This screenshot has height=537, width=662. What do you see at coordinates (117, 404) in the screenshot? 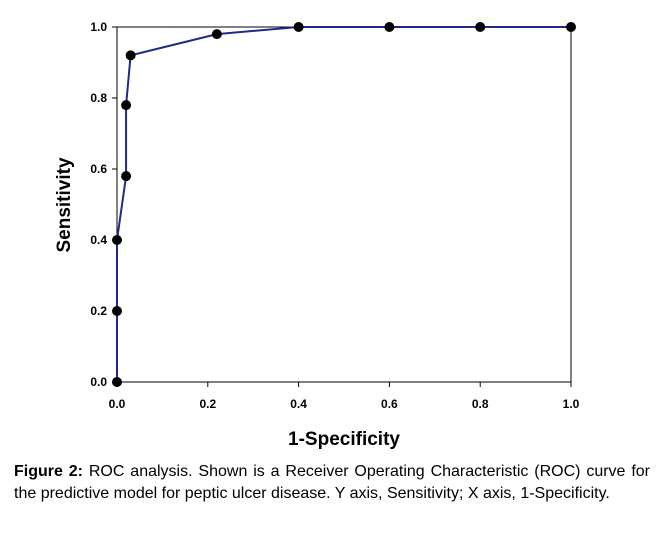
I see `x-tick-label: 0.0` at bounding box center [117, 404].